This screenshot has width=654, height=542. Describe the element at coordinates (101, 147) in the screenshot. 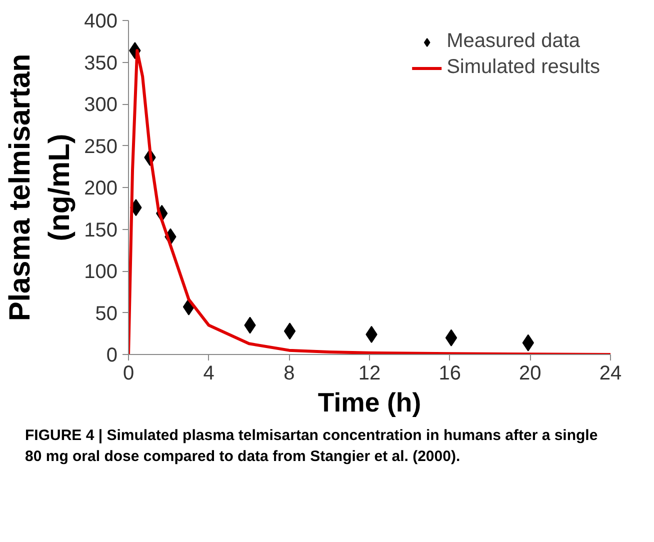

I see `y-tick-label: 250` at that location.